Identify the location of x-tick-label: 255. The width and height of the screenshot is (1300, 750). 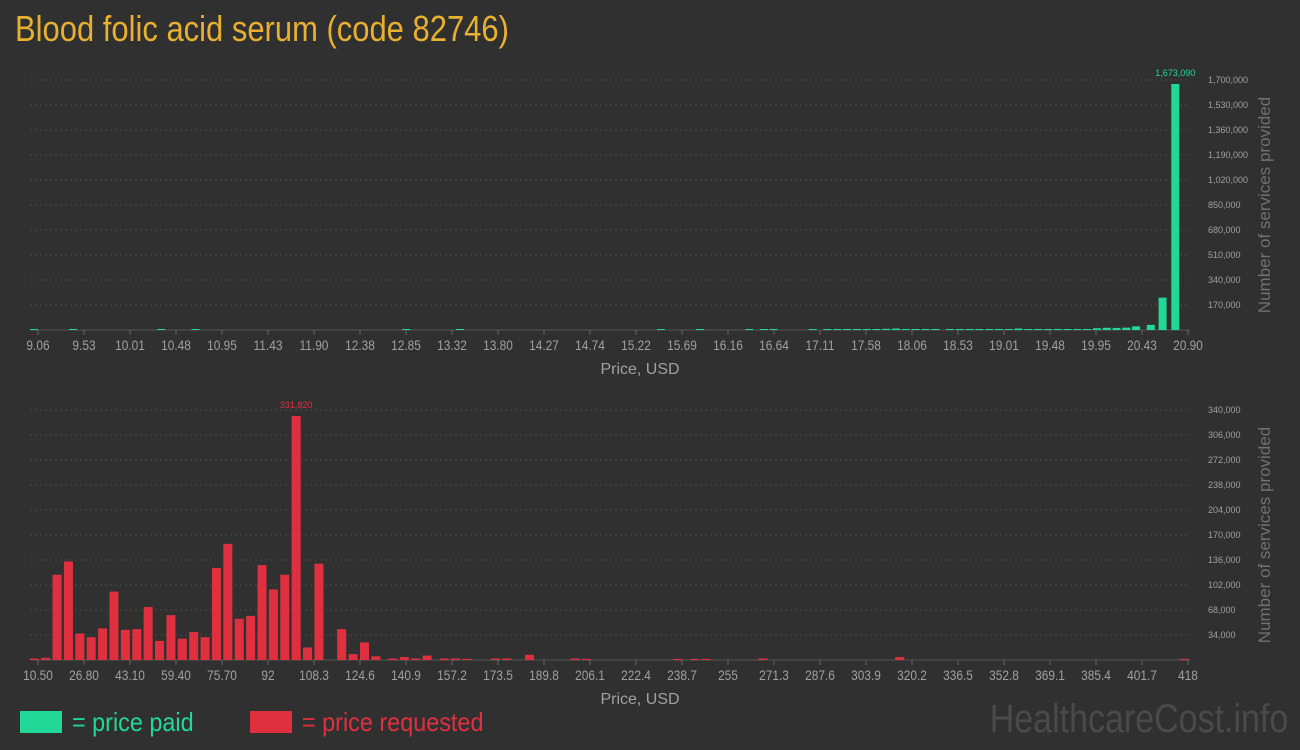
(728, 675).